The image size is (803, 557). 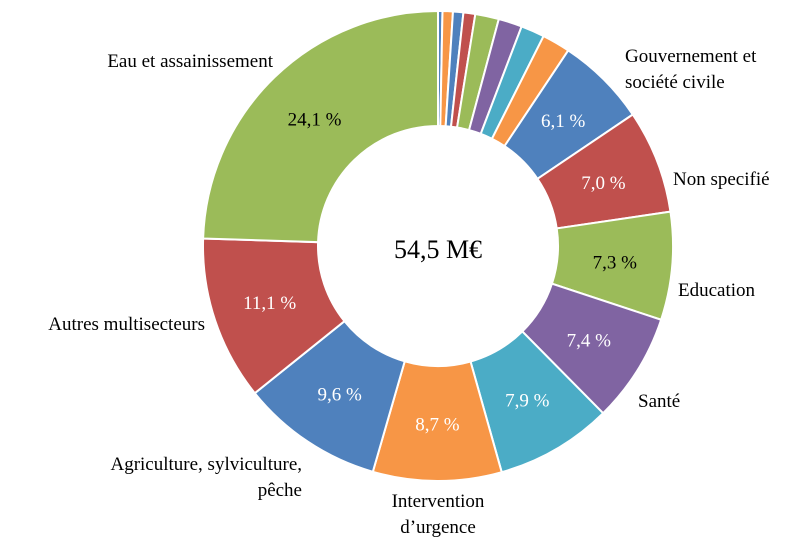 What do you see at coordinates (615, 262) in the screenshot?
I see `slice-value-label: 7,3 %` at bounding box center [615, 262].